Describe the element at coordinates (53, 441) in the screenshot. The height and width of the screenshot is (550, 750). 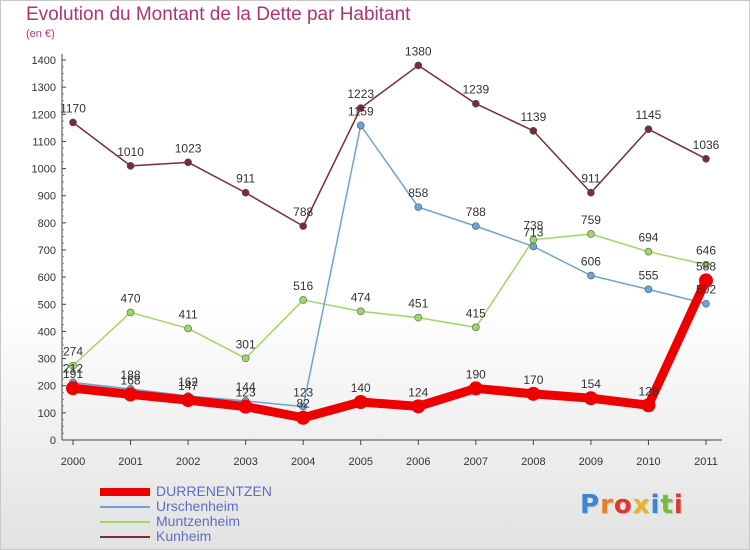
I see `y-tick-label: 0` at that location.